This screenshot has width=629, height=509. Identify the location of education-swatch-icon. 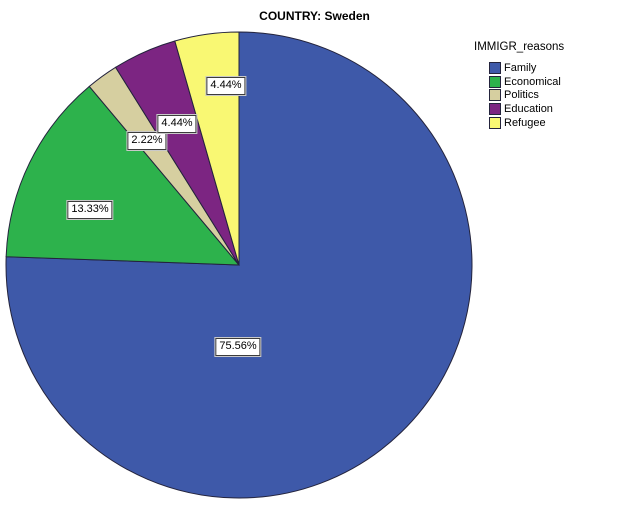
(495, 109).